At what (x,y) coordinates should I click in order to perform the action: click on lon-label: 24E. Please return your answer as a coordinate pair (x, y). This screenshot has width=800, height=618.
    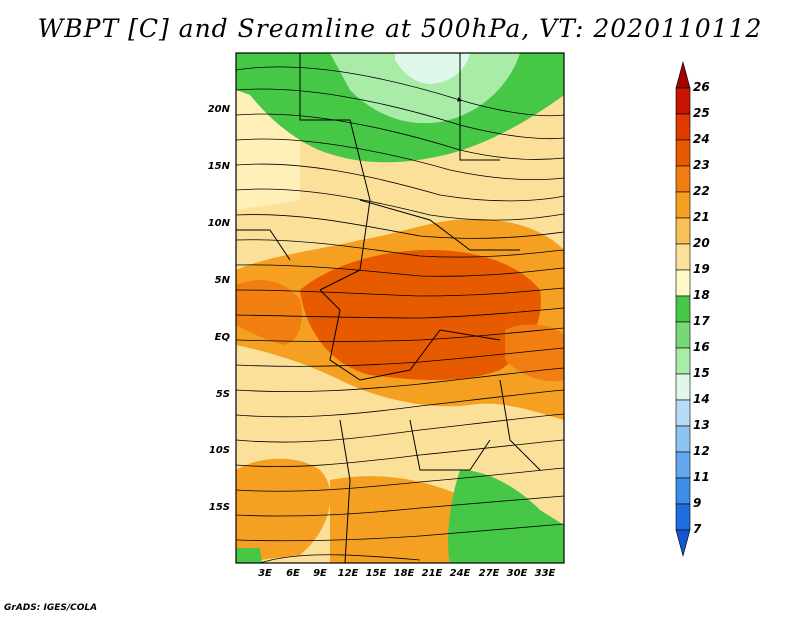
    Looking at the image, I should click on (460, 573).